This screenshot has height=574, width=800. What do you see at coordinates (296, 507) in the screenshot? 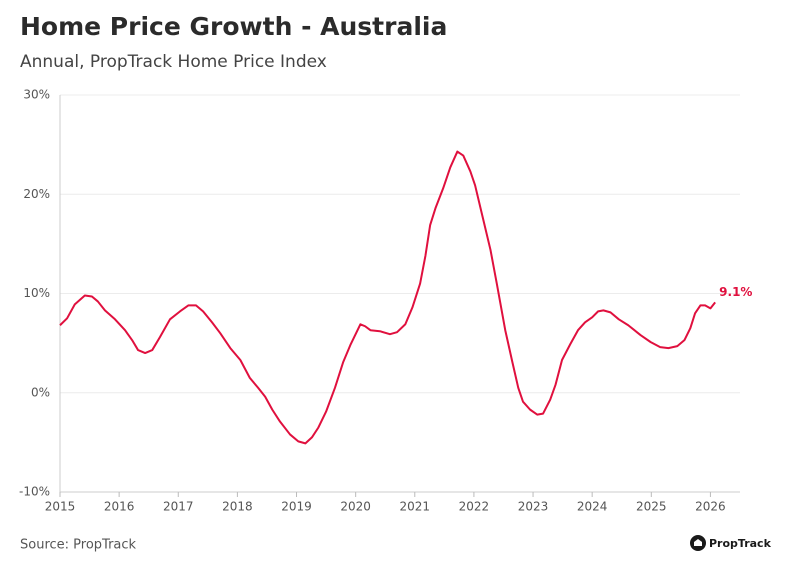
I see `x-tick-label: 2019` at bounding box center [296, 507].